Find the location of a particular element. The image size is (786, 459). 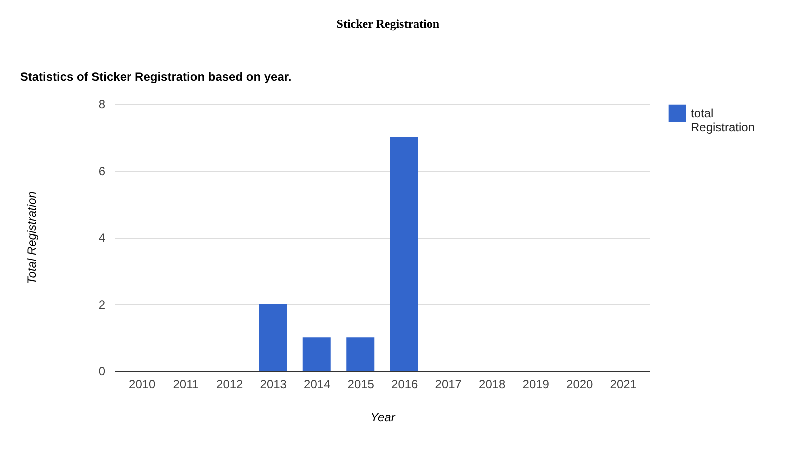

x-tick-label: 2010 is located at coordinates (142, 385).